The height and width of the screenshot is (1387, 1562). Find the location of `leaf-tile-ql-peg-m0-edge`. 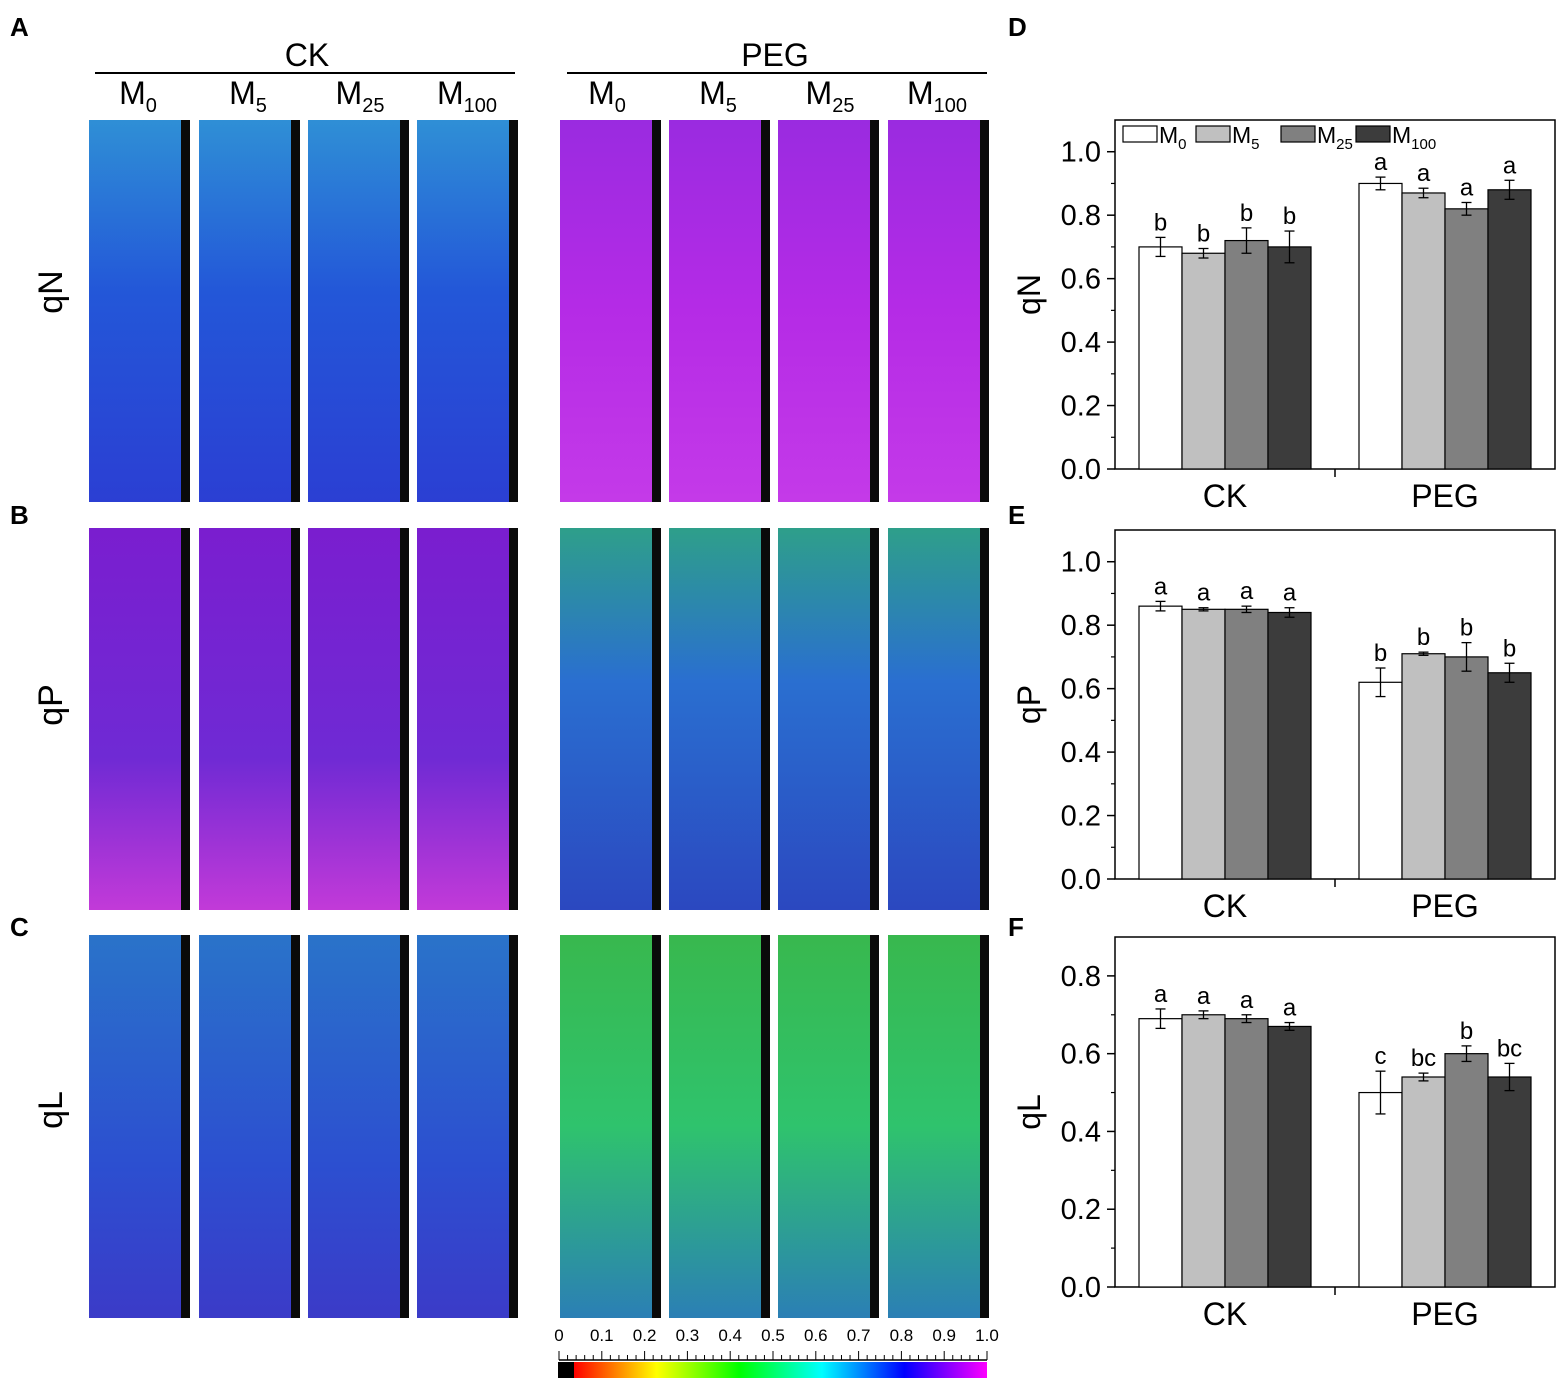

leaf-tile-ql-peg-m0-edge is located at coordinates (656, 1126).